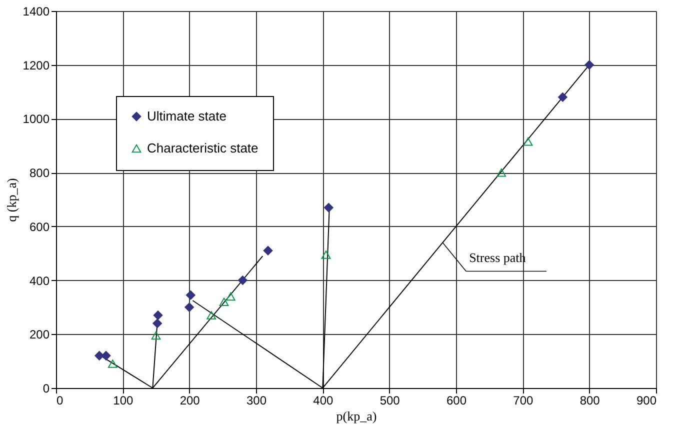 The height and width of the screenshot is (428, 682). Describe the element at coordinates (39, 173) in the screenshot. I see `y-tick-label: 800` at that location.